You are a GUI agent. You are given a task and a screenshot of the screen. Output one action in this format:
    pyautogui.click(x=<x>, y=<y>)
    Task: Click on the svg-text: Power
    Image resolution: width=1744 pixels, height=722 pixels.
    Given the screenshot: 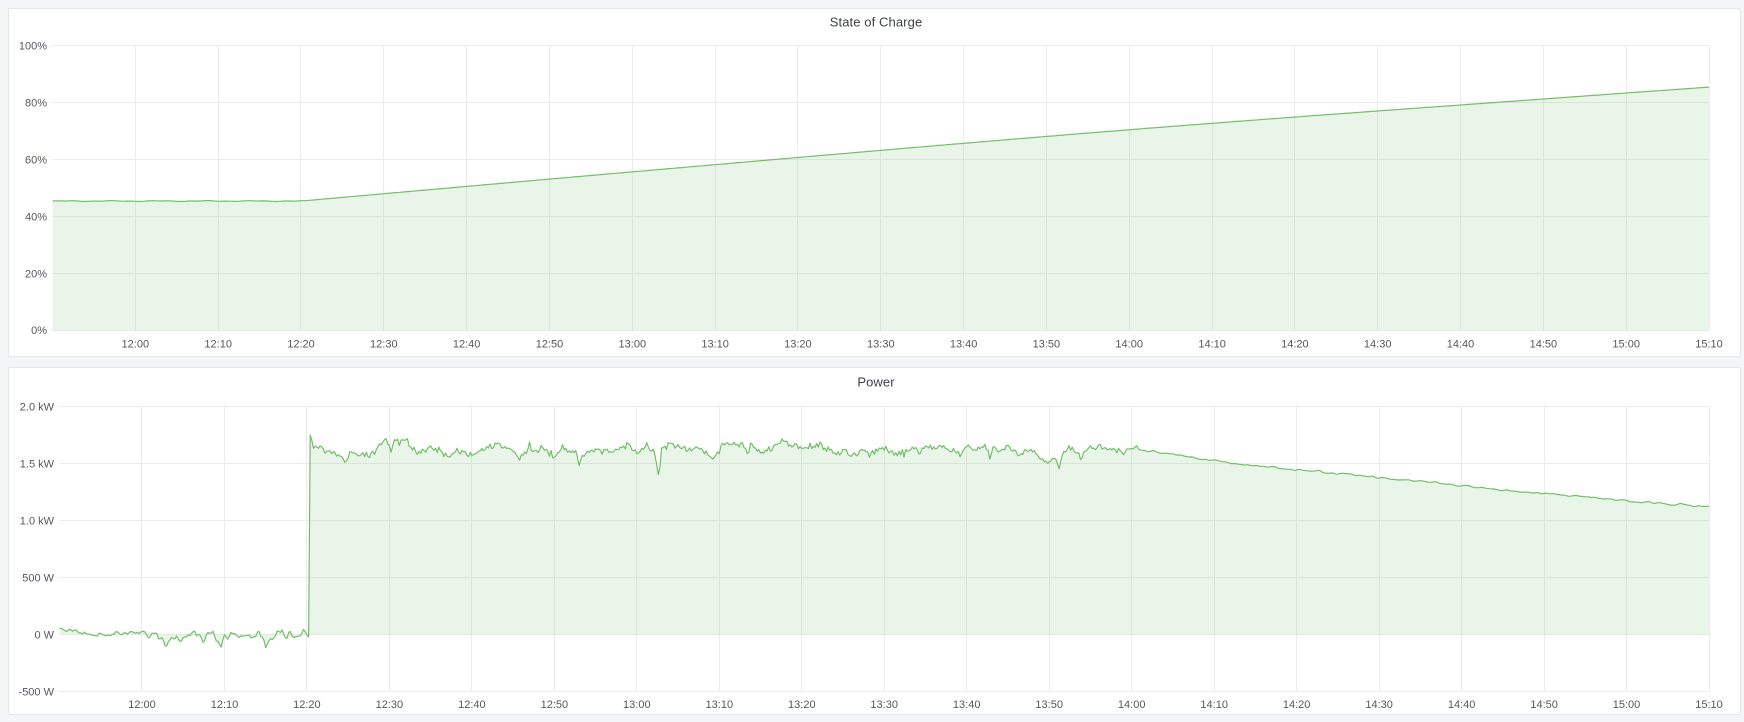 What is the action you would take?
    pyautogui.click(x=876, y=382)
    